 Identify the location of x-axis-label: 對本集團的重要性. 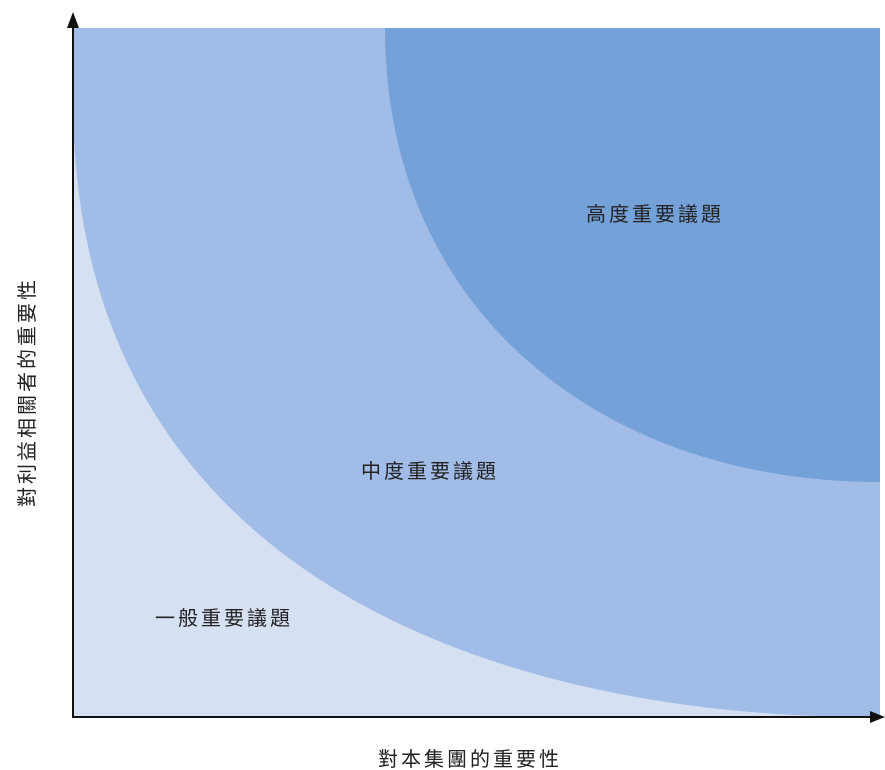
(470, 758).